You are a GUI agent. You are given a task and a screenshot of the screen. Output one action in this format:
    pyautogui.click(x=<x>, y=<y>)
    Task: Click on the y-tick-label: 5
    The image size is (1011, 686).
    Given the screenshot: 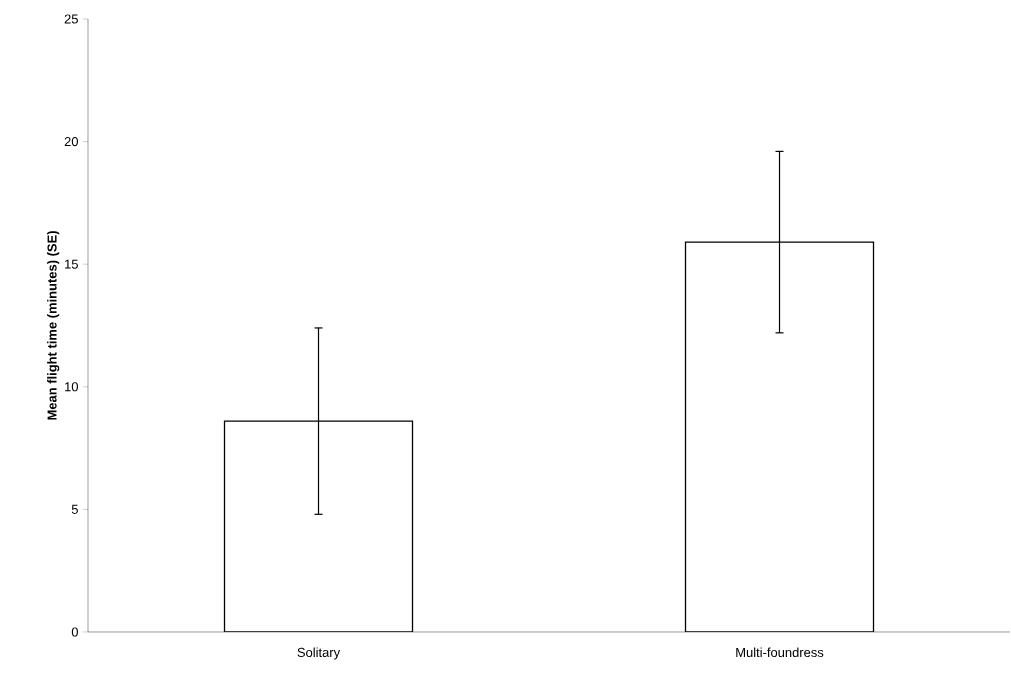 What is the action you would take?
    pyautogui.click(x=74, y=509)
    